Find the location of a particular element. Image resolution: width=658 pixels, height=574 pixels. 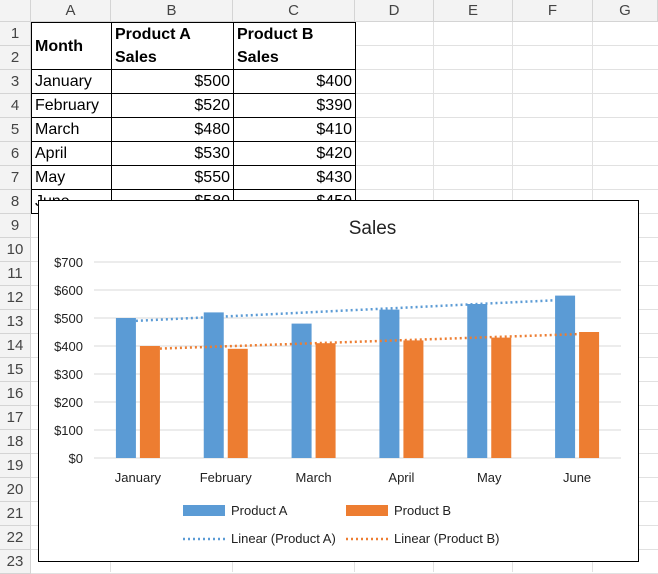

row-header-12: 12 is located at coordinates (15, 298).